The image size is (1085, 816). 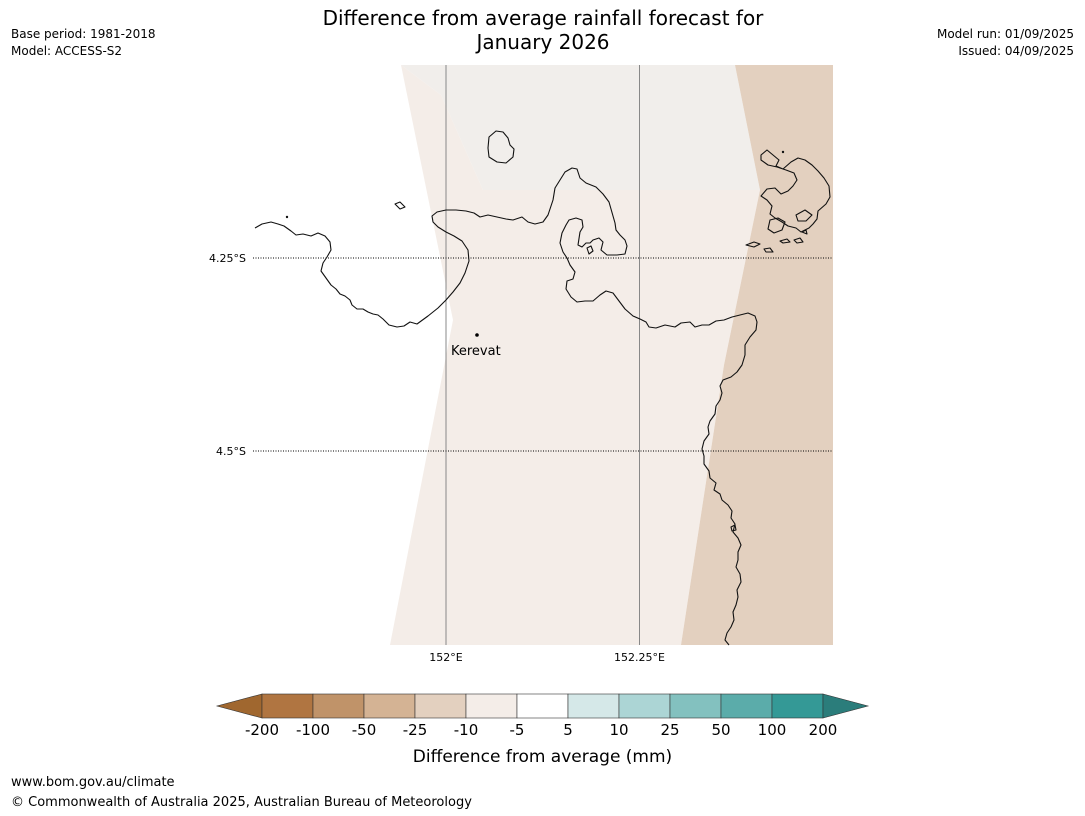 What do you see at coordinates (543, 42) in the screenshot?
I see `title-line-2: January 2026` at bounding box center [543, 42].